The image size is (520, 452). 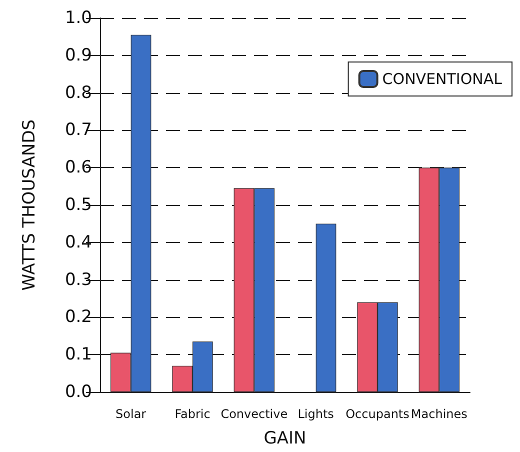 I want to click on y-tick-label: 0.8, so click(x=78, y=92).